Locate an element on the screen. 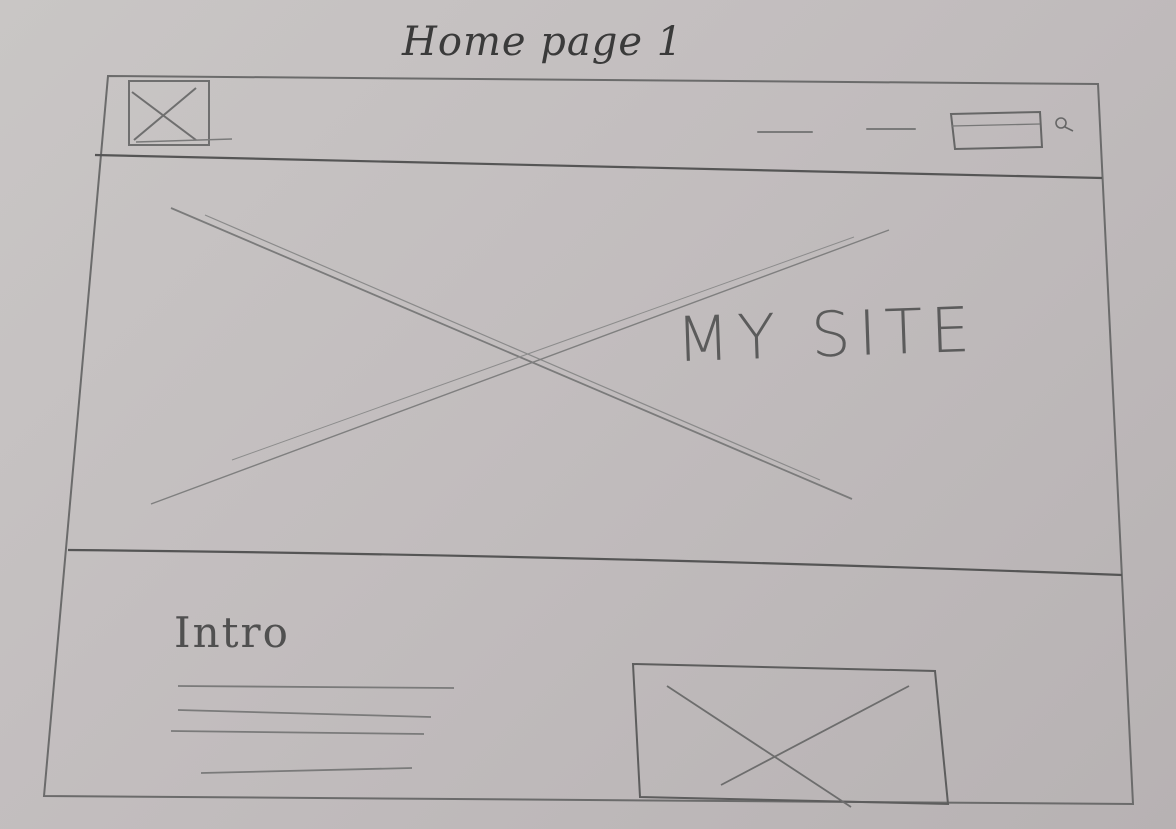 The image size is (1176, 829). header-divider is located at coordinates (598, 166).